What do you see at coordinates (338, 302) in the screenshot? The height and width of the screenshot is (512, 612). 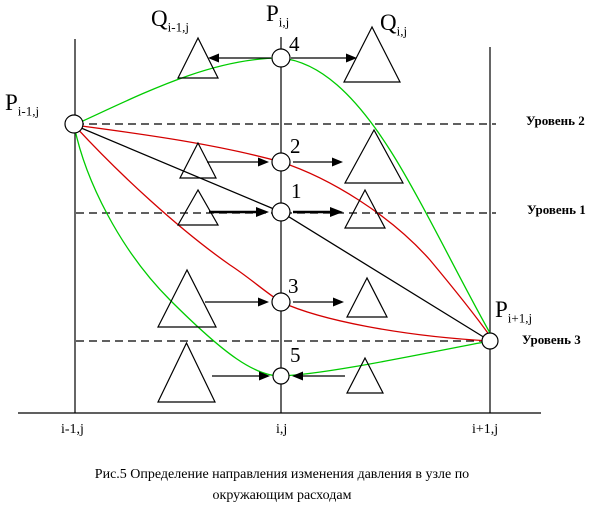 I see `flow-arrow-head-3-right` at bounding box center [338, 302].